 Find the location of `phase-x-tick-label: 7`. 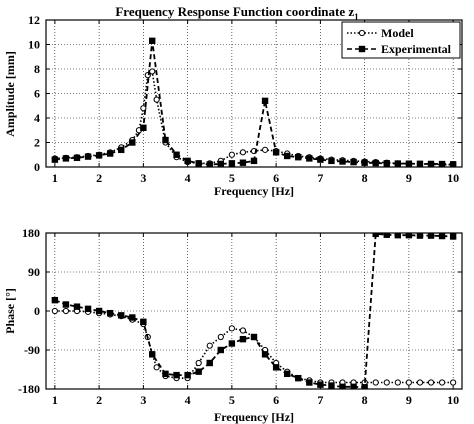

phase-x-tick-label: 7 is located at coordinates (320, 400).